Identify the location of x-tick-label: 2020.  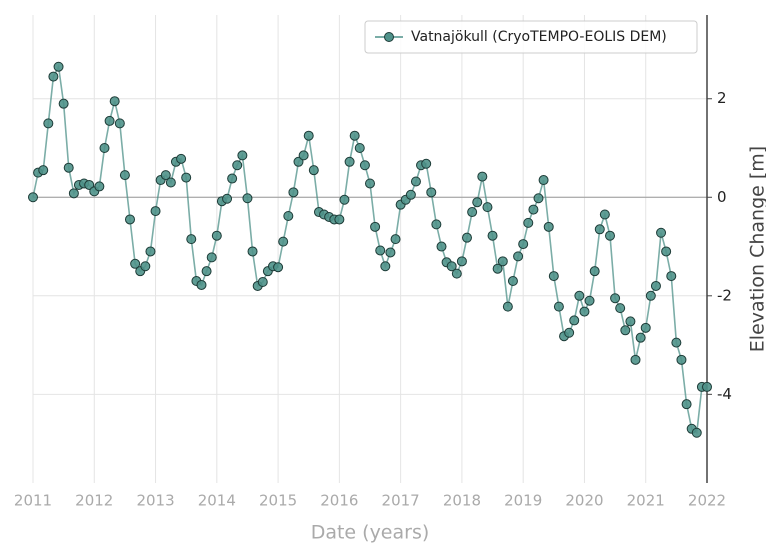
(584, 501).